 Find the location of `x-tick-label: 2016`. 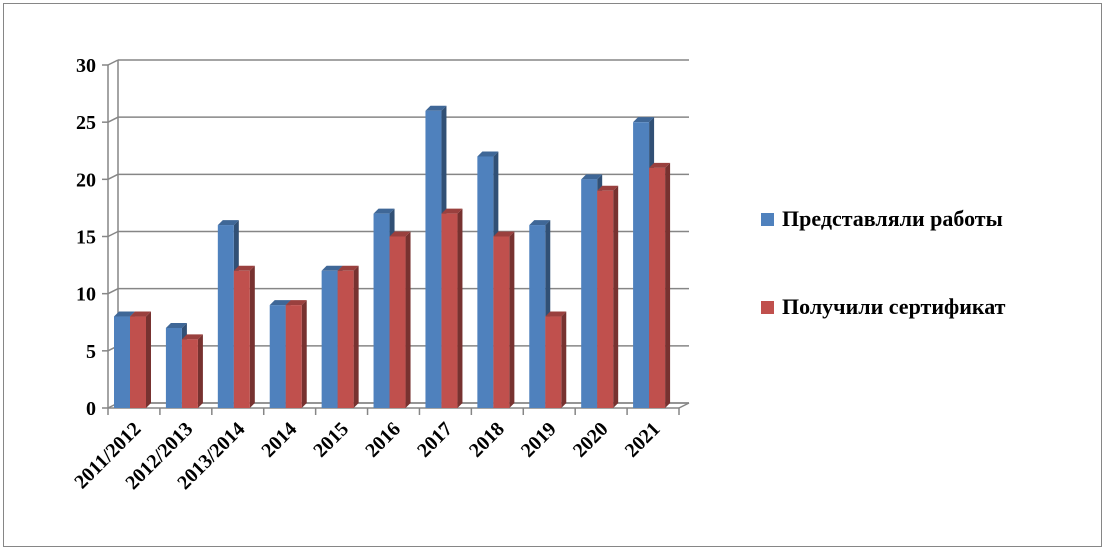

x-tick-label: 2016 is located at coordinates (383, 440).